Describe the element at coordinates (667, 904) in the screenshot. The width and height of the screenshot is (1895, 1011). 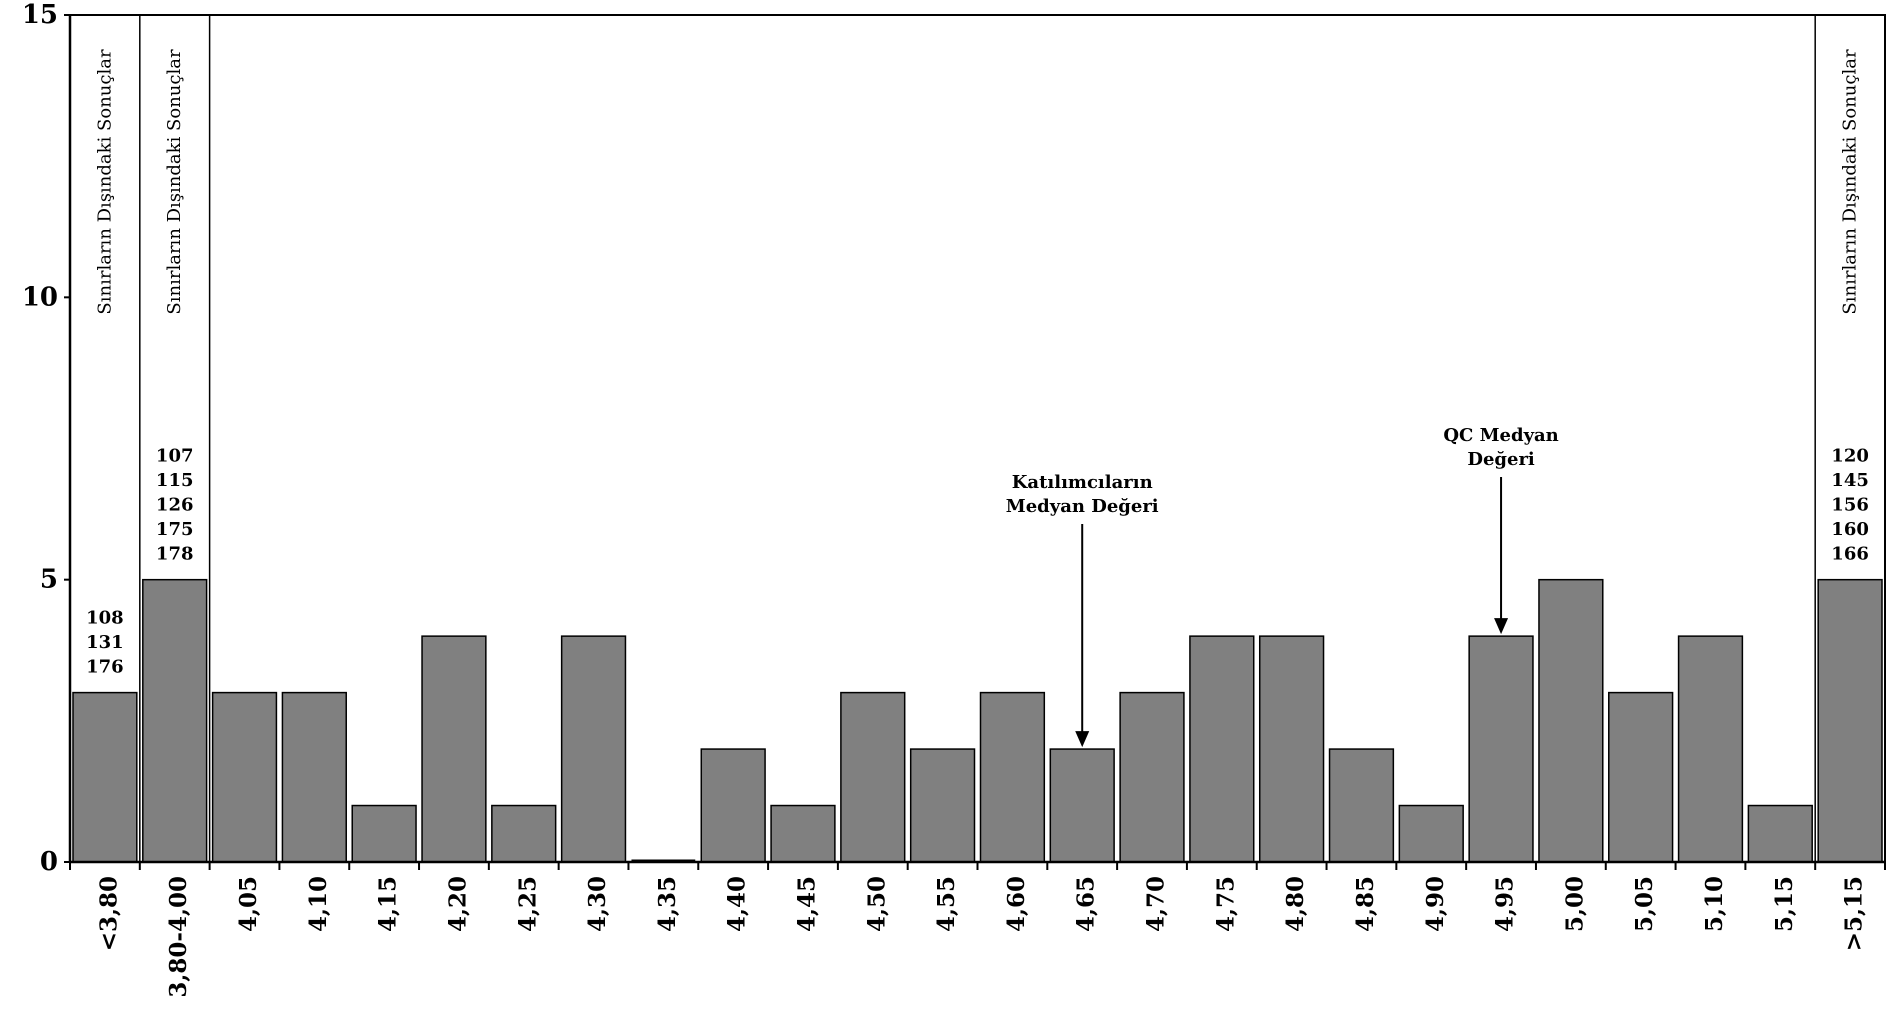
I see `x-tick-label: 4,35` at that location.